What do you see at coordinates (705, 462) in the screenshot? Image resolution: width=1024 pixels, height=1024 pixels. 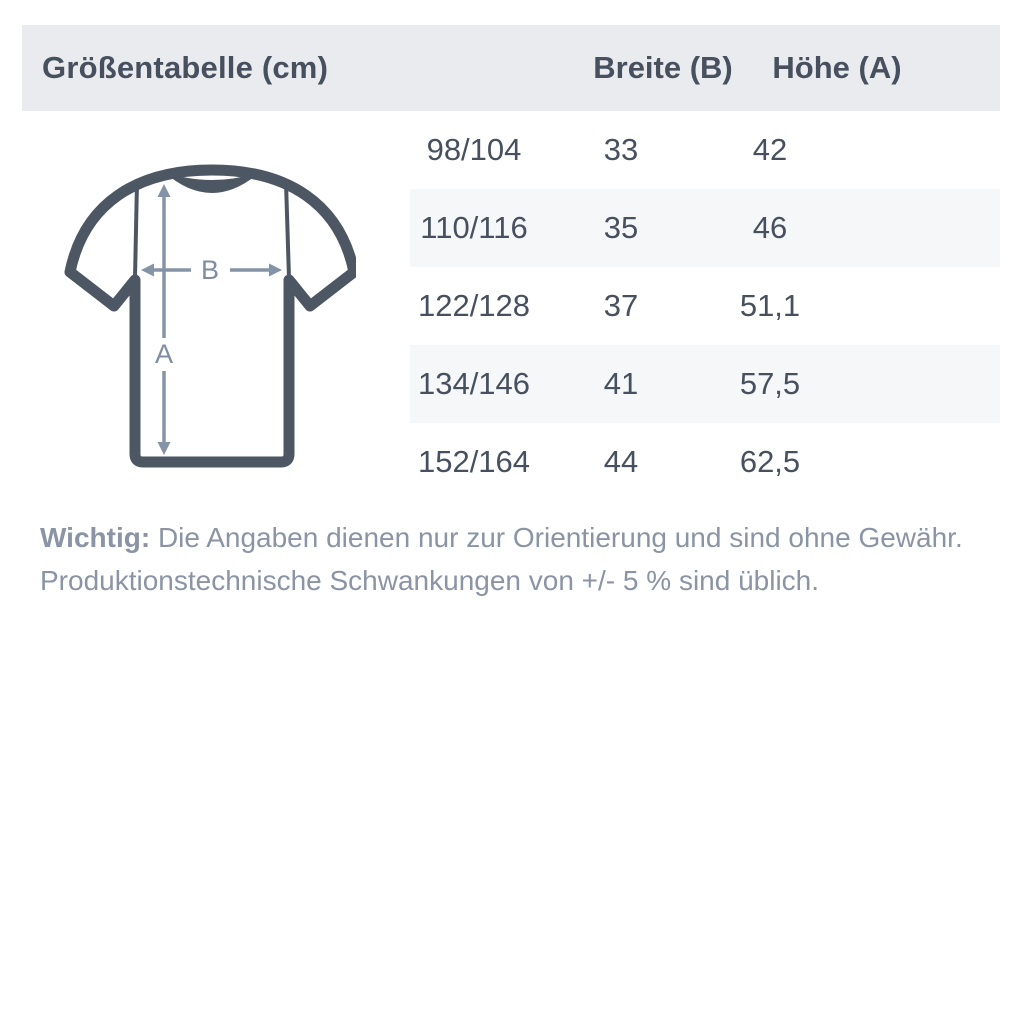 I see `table-row: 152/164 44 62,5` at bounding box center [705, 462].